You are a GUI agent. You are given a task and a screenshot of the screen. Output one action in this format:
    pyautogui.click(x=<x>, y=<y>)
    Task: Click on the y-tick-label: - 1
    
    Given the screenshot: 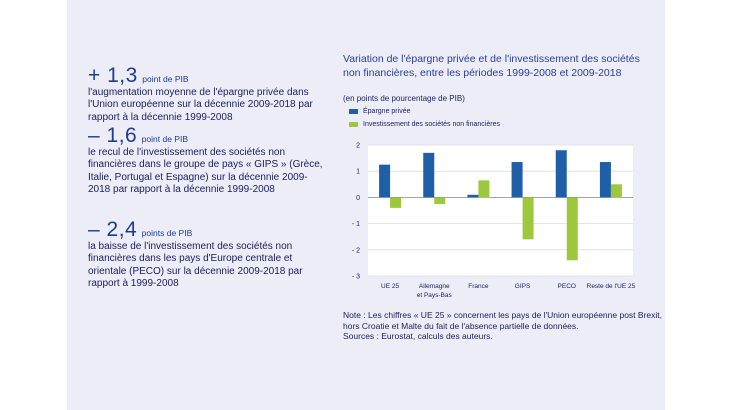 What is the action you would take?
    pyautogui.click(x=356, y=224)
    